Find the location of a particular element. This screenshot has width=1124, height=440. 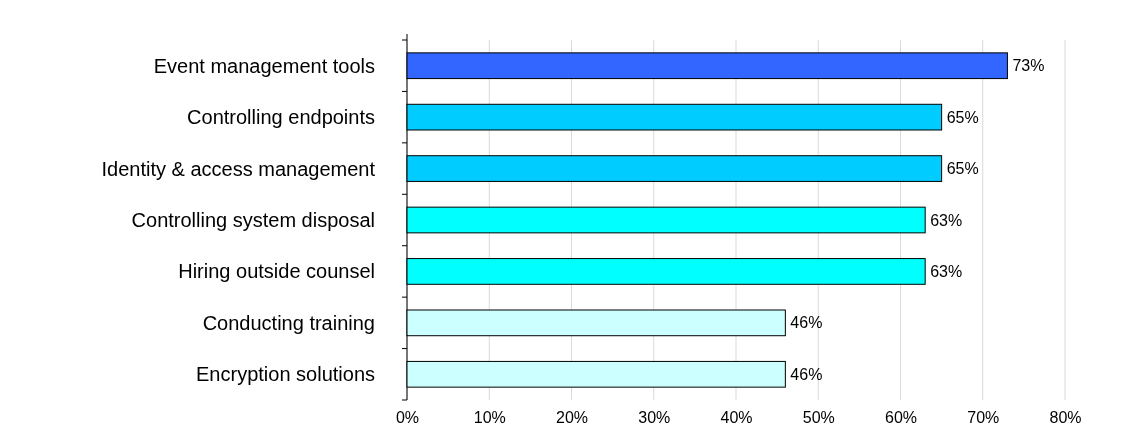

y-tick-label: Encryption solutions is located at coordinates (285, 374).